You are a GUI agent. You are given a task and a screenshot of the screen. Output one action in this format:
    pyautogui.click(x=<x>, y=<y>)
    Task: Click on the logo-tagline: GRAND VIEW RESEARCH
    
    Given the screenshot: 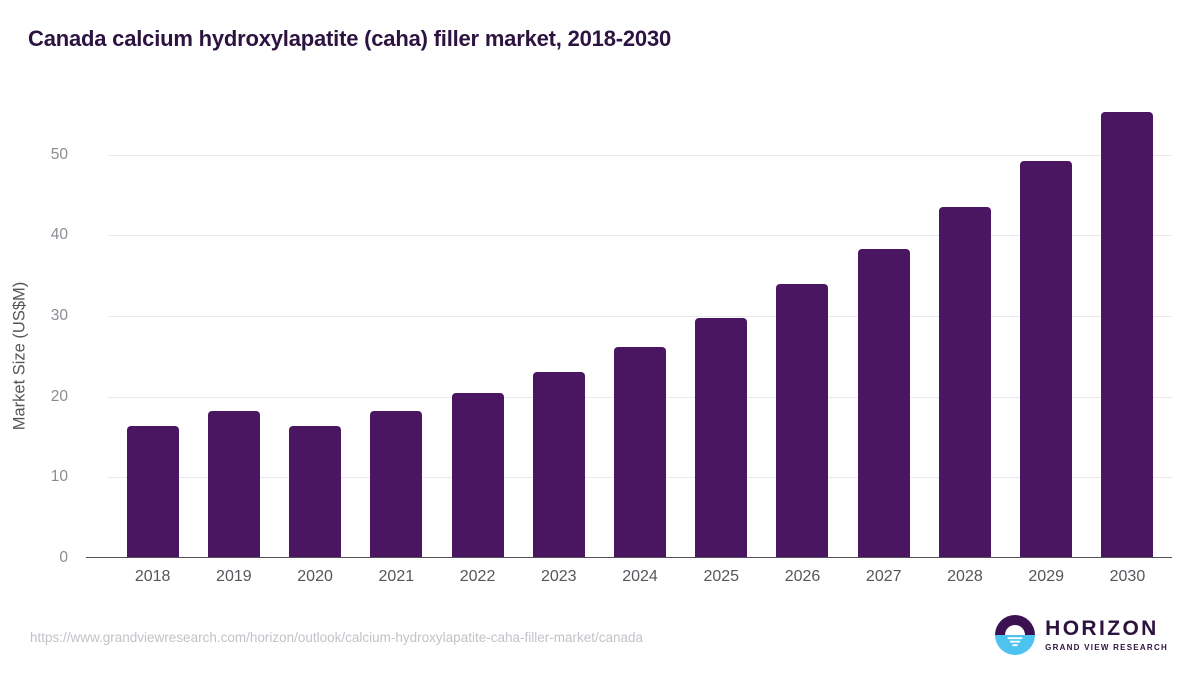 What is the action you would take?
    pyautogui.click(x=1106, y=647)
    